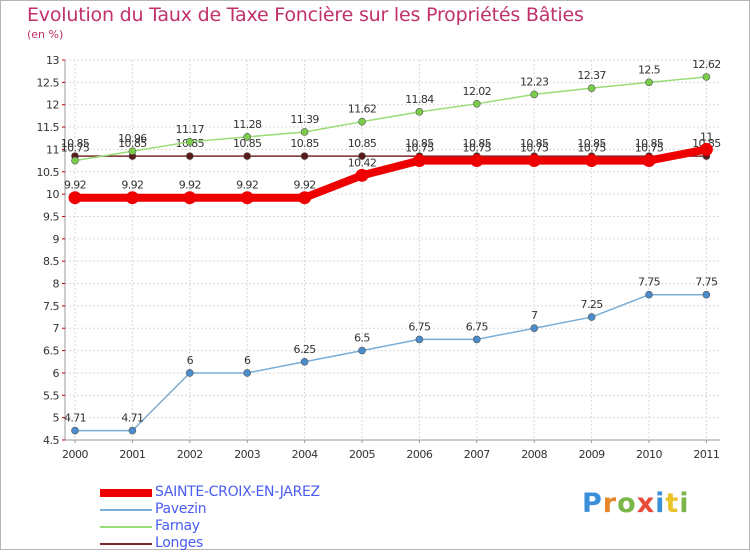 This screenshot has height=552, width=750. I want to click on data-label-pavezin: 6, so click(247, 360).